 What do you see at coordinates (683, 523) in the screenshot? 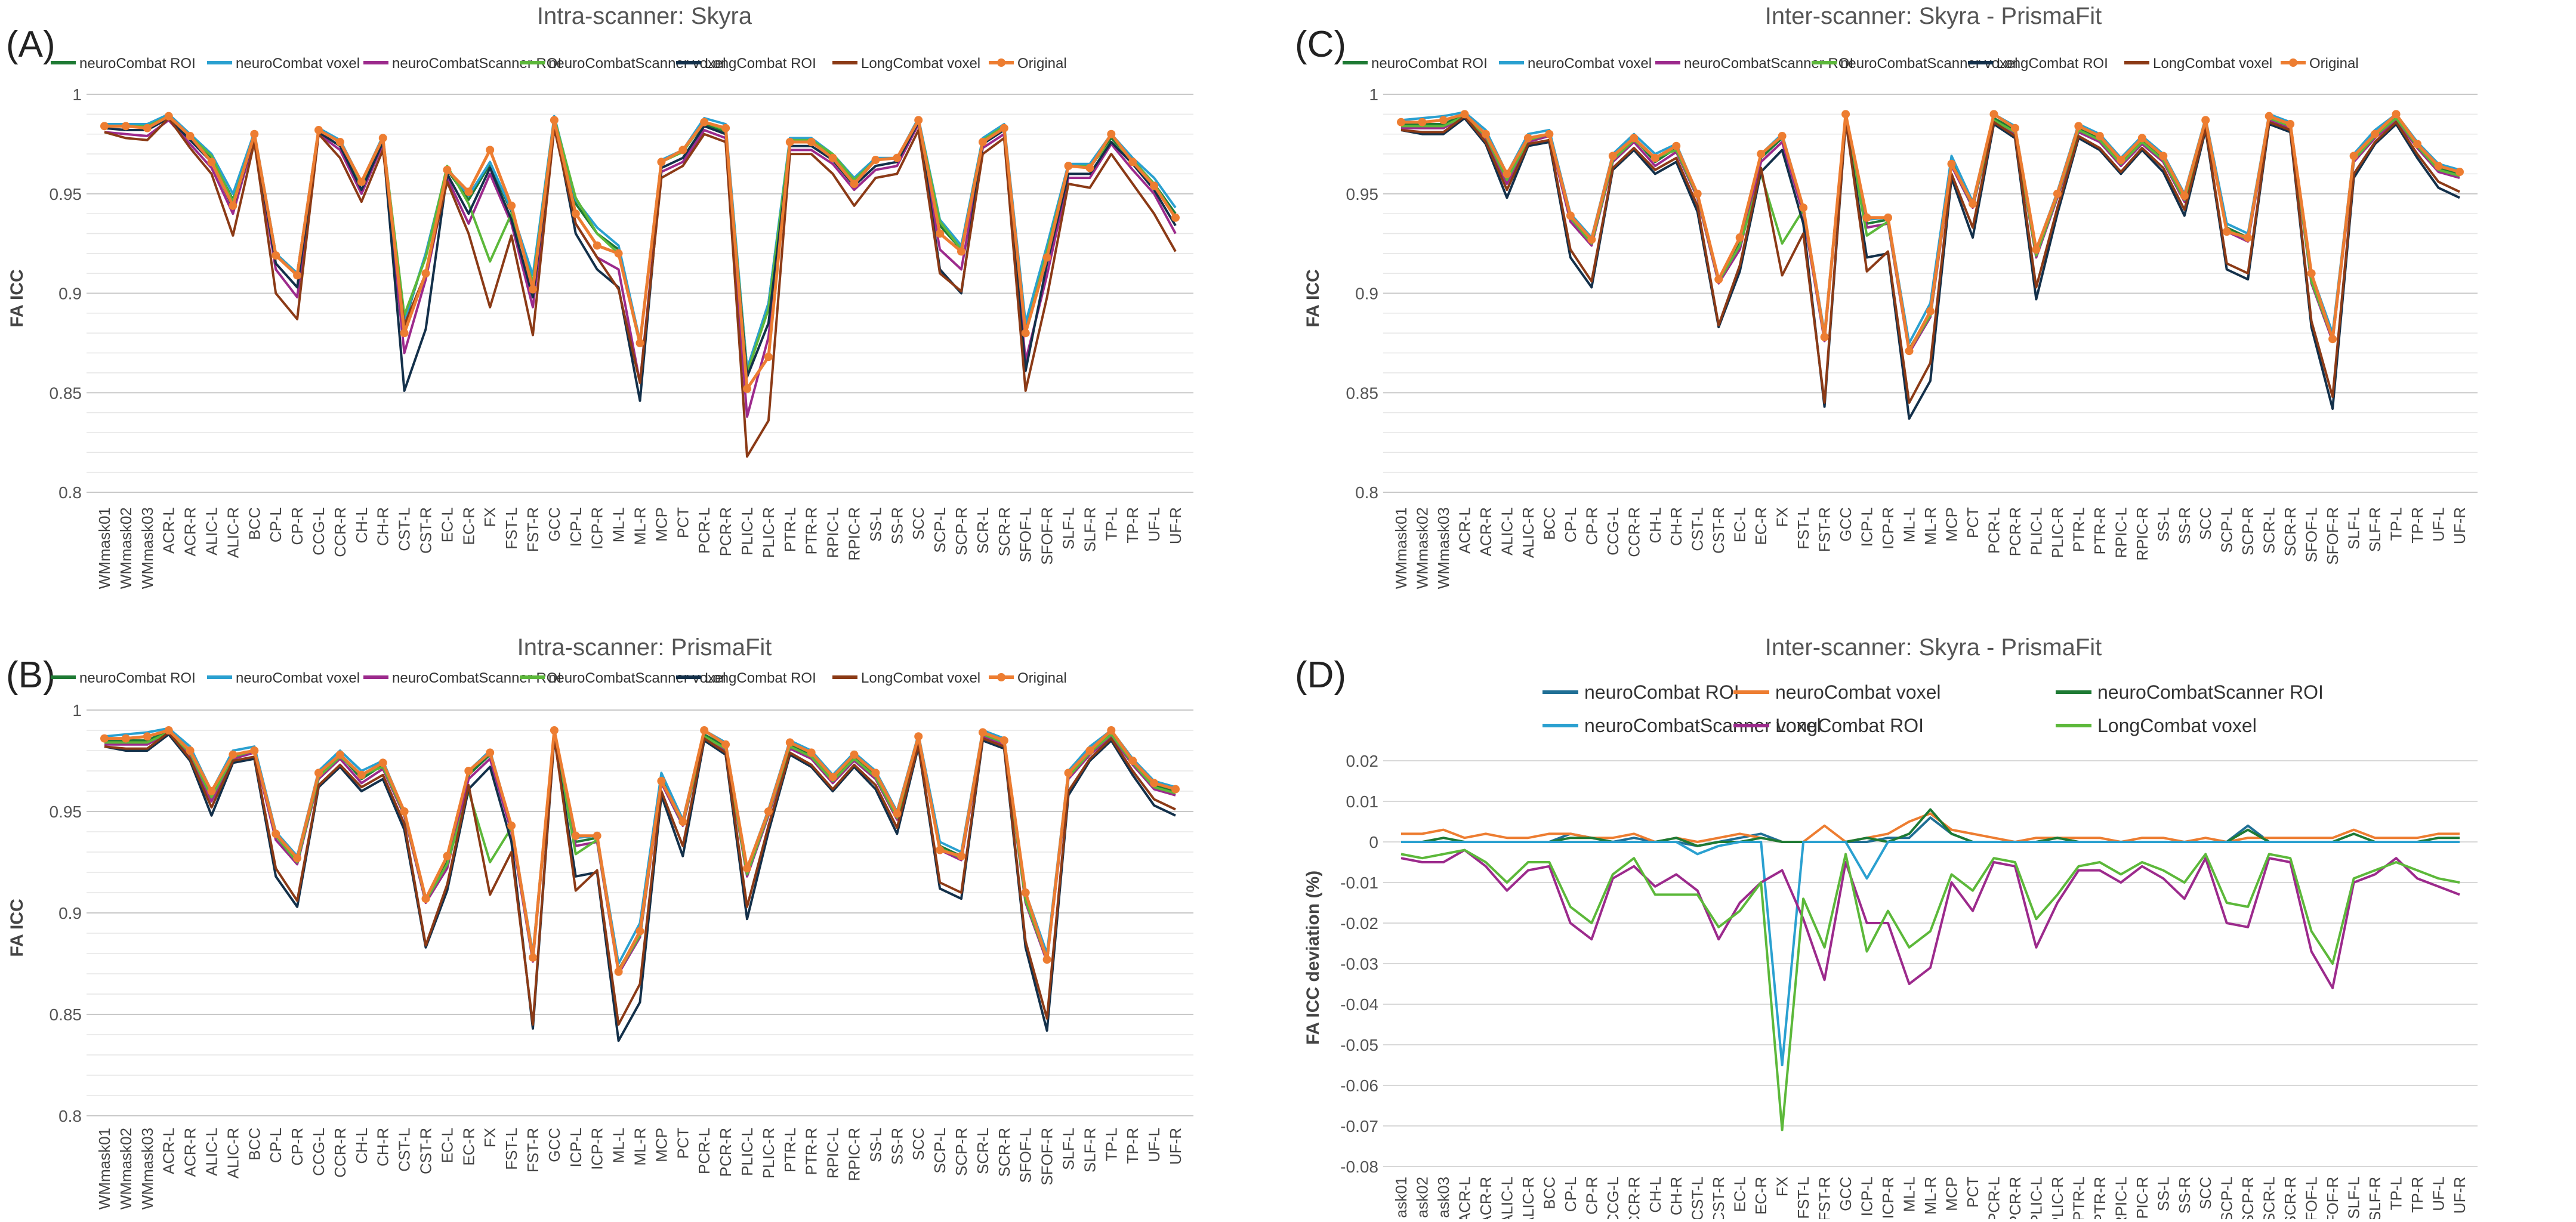
I see `x-tick-label: PCT` at bounding box center [683, 523].